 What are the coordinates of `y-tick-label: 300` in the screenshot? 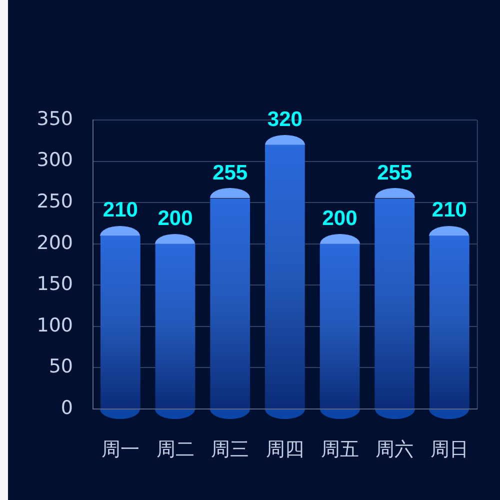 It's located at (54, 160).